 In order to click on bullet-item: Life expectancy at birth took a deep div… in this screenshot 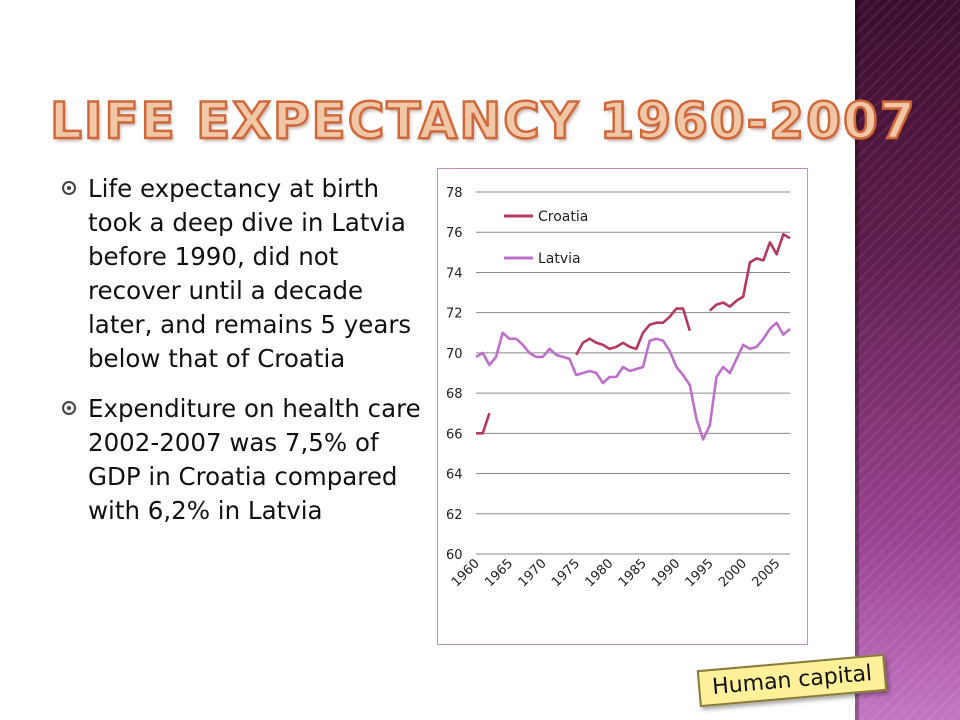, I will do `click(242, 274)`.